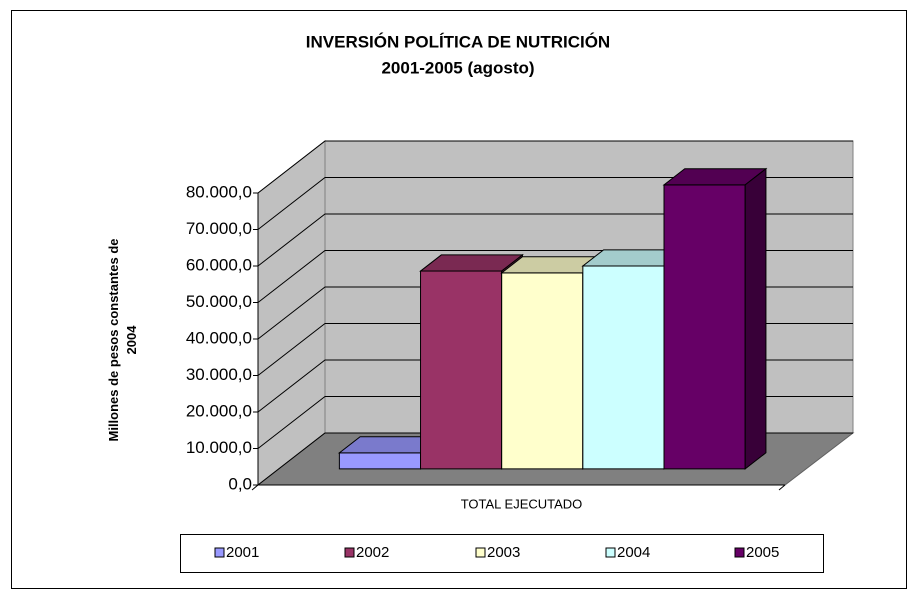 This screenshot has width=917, height=599. What do you see at coordinates (219, 301) in the screenshot?
I see `y-tick-label: 50.000,0` at bounding box center [219, 301].